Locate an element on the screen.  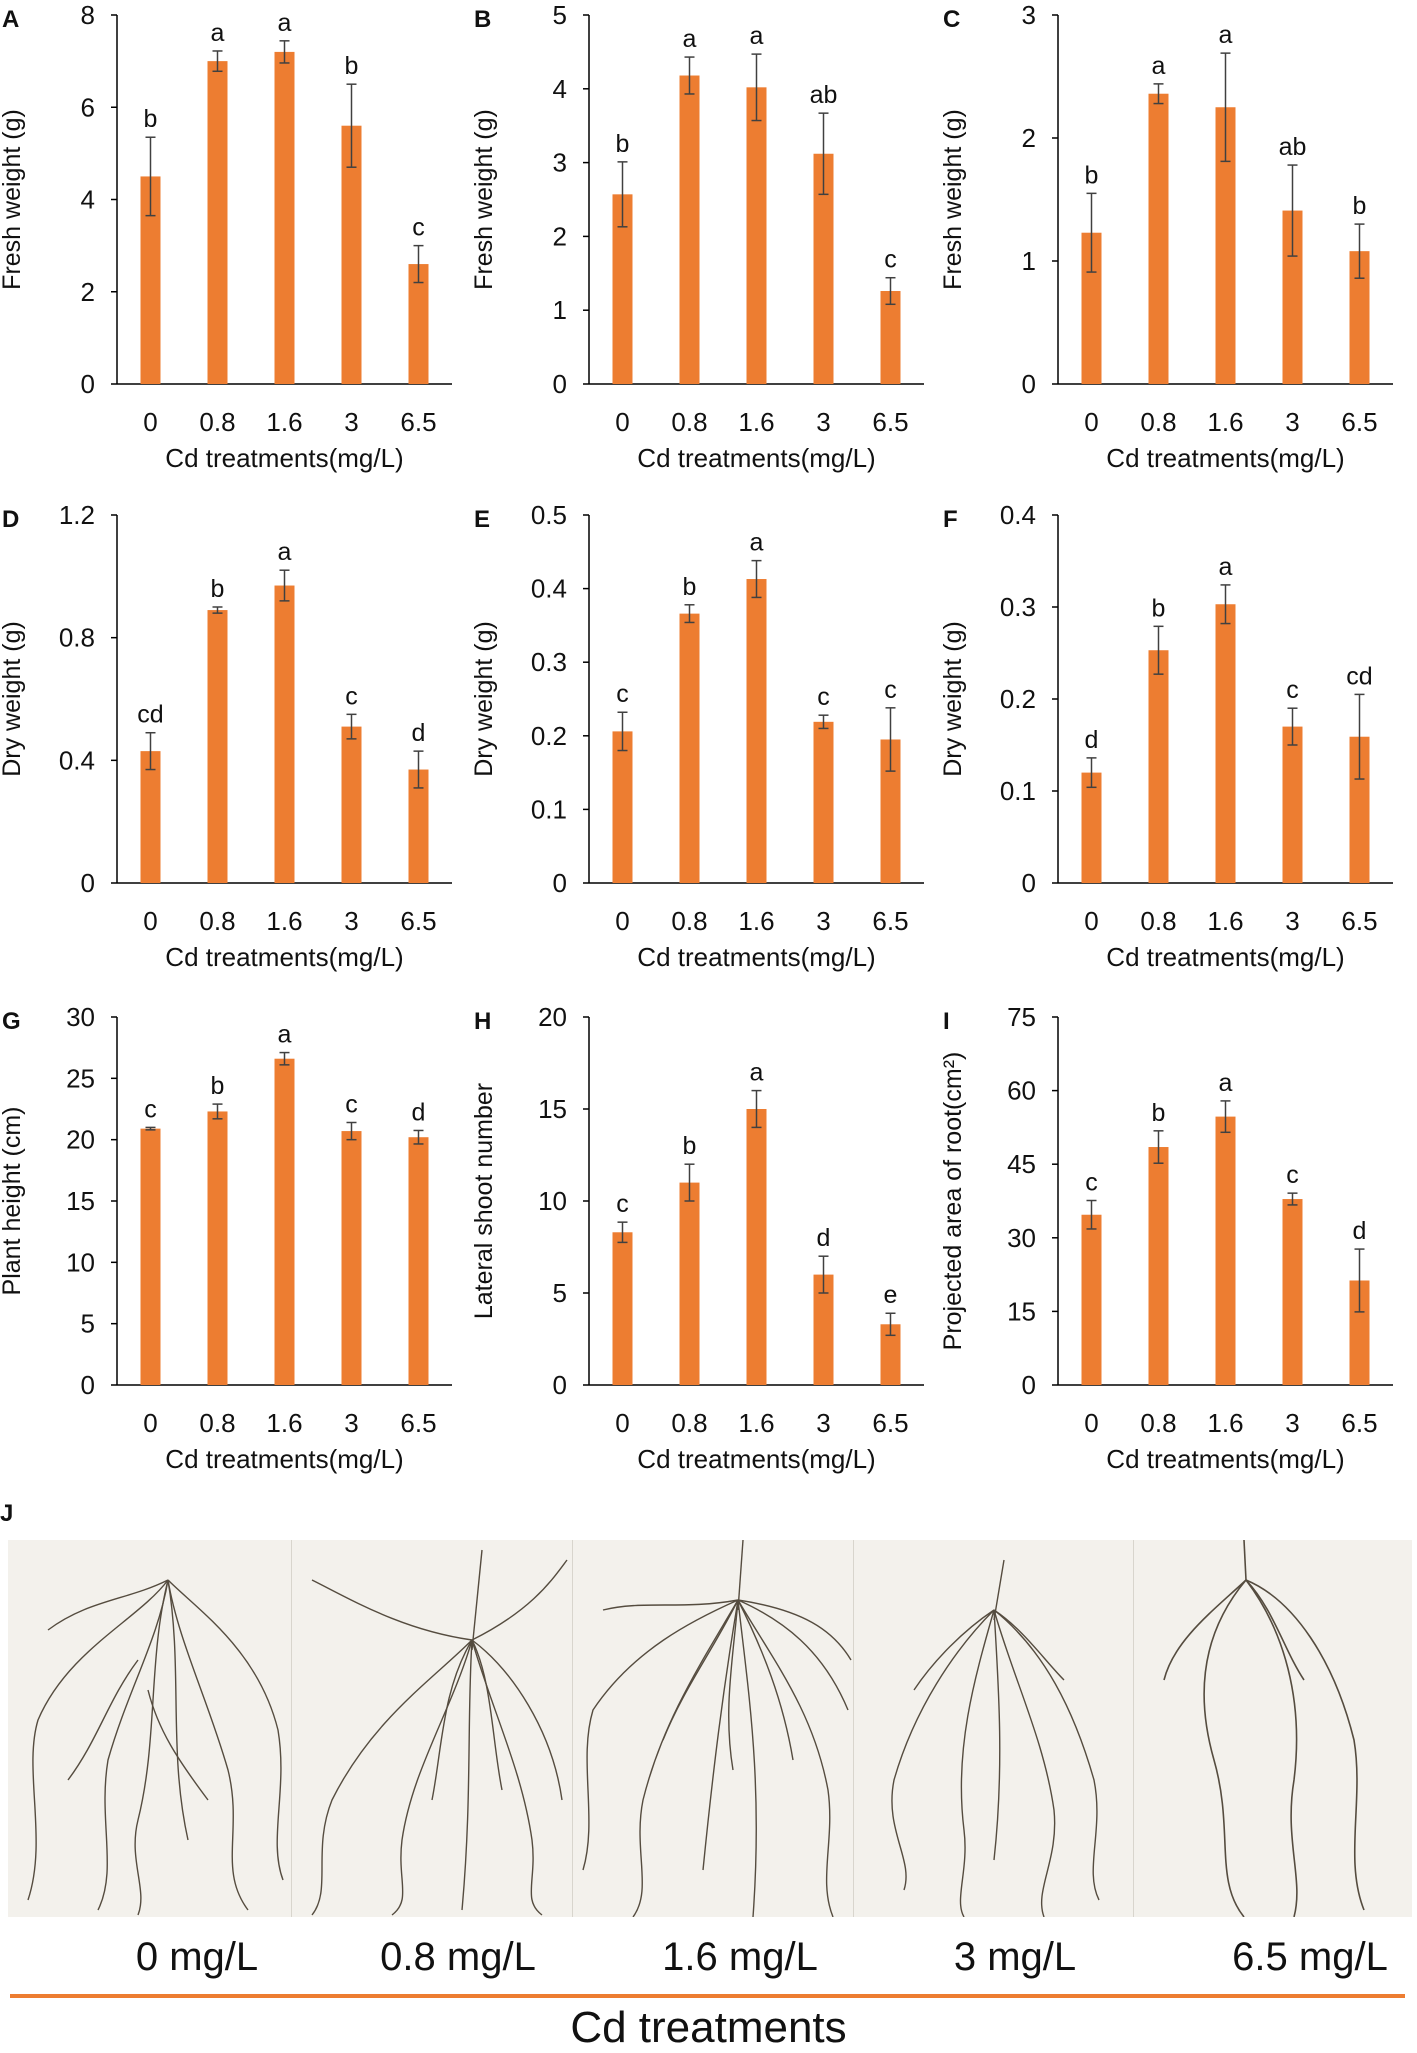
x-tick-label-h-3: 3 is located at coordinates (823, 1423).